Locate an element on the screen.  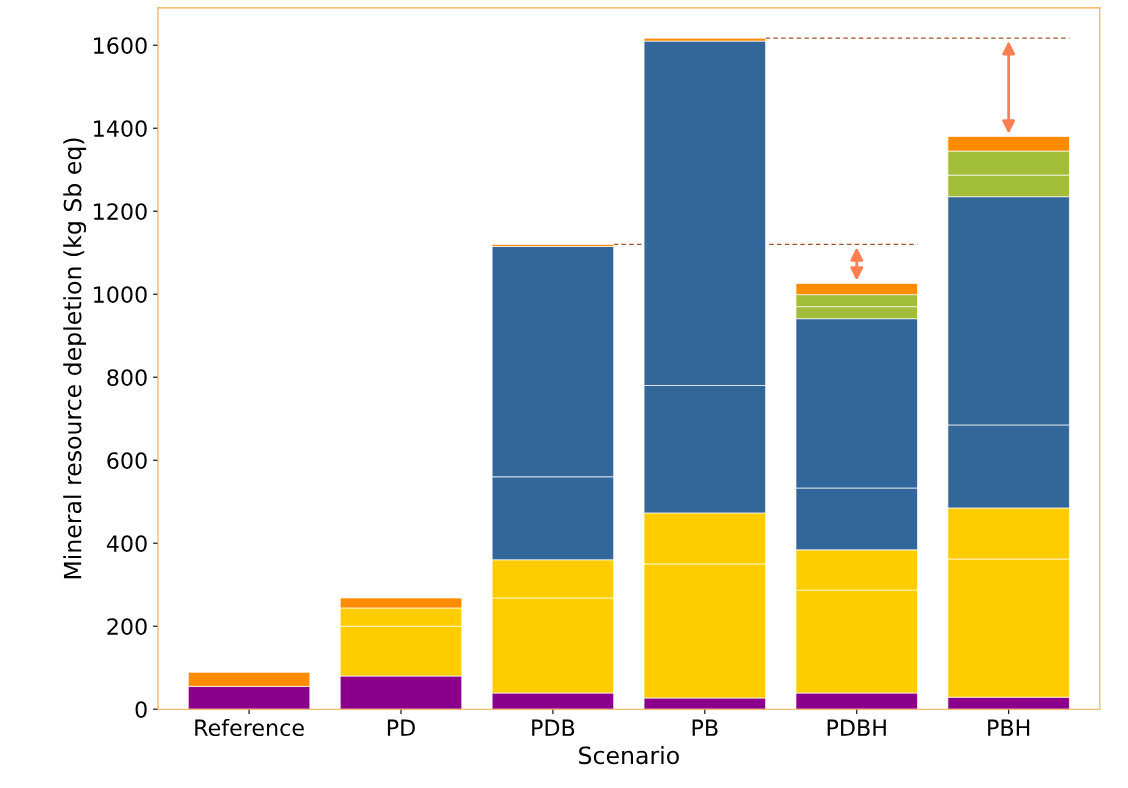
y-tick-label: 0 is located at coordinates (141, 709).